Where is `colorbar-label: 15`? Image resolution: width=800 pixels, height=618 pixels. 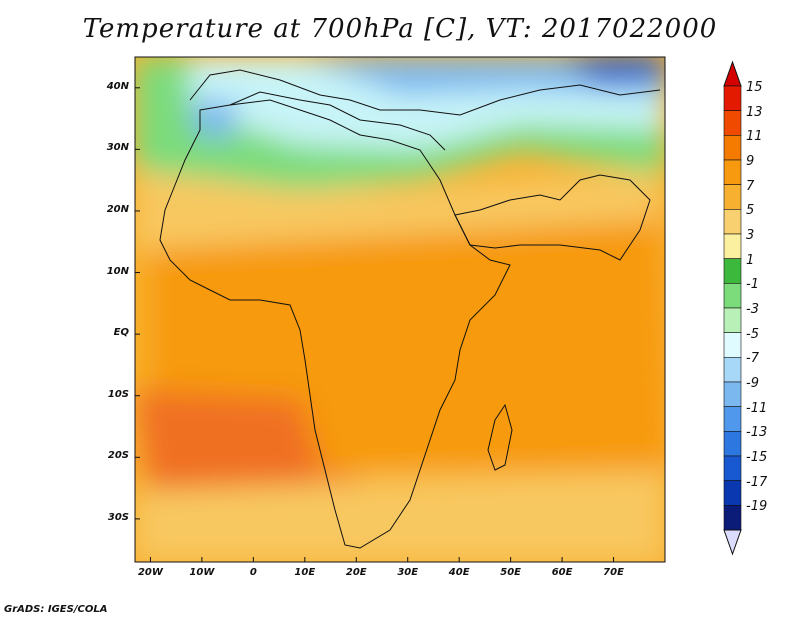
colorbar-label: 15 is located at coordinates (754, 87).